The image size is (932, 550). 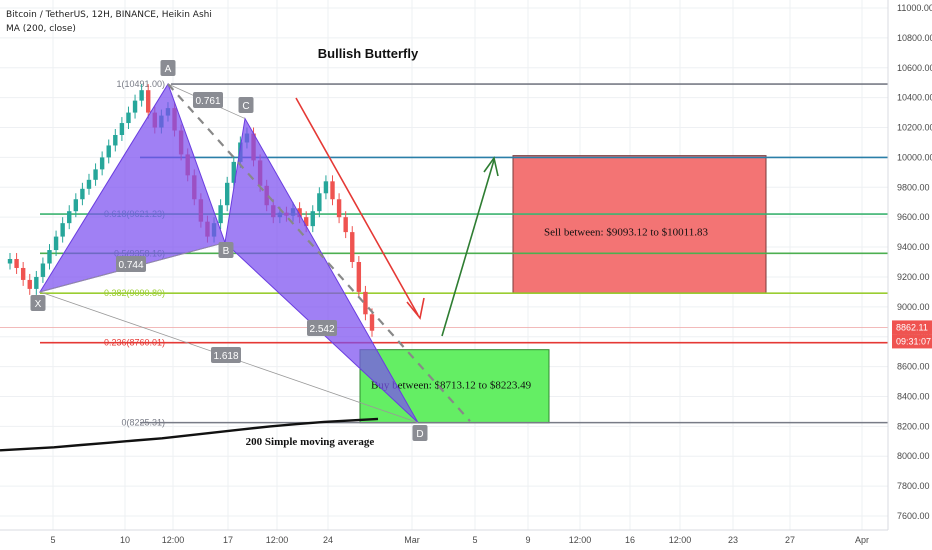 I want to click on point-label-b-bg, so click(x=226, y=250).